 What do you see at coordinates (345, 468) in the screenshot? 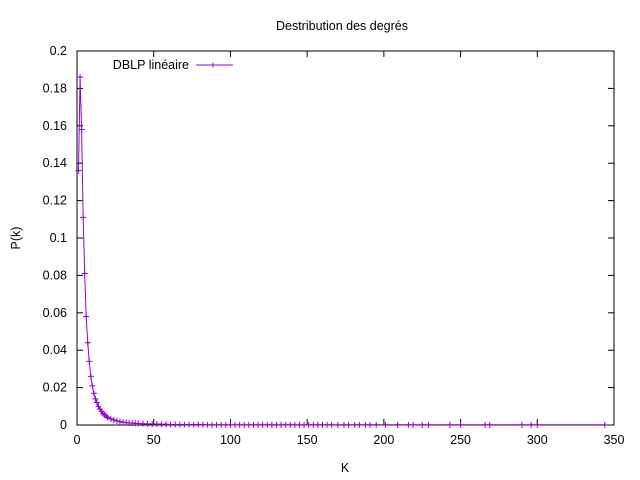
I see `x-axis-label: K` at bounding box center [345, 468].